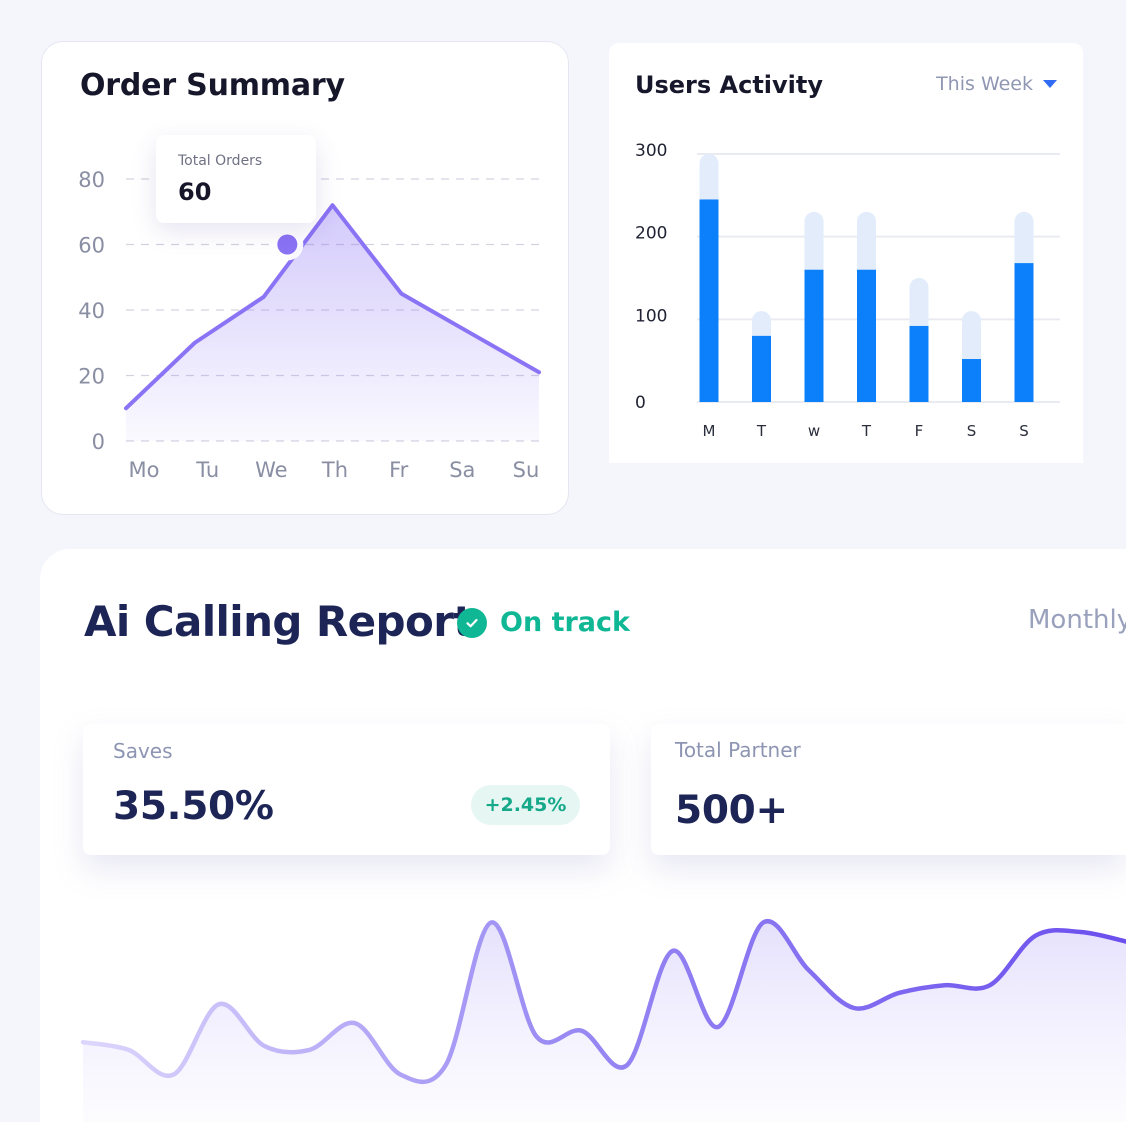 This screenshot has height=1122, width=1126. What do you see at coordinates (332, 307) in the screenshot?
I see `order-series-line` at bounding box center [332, 307].